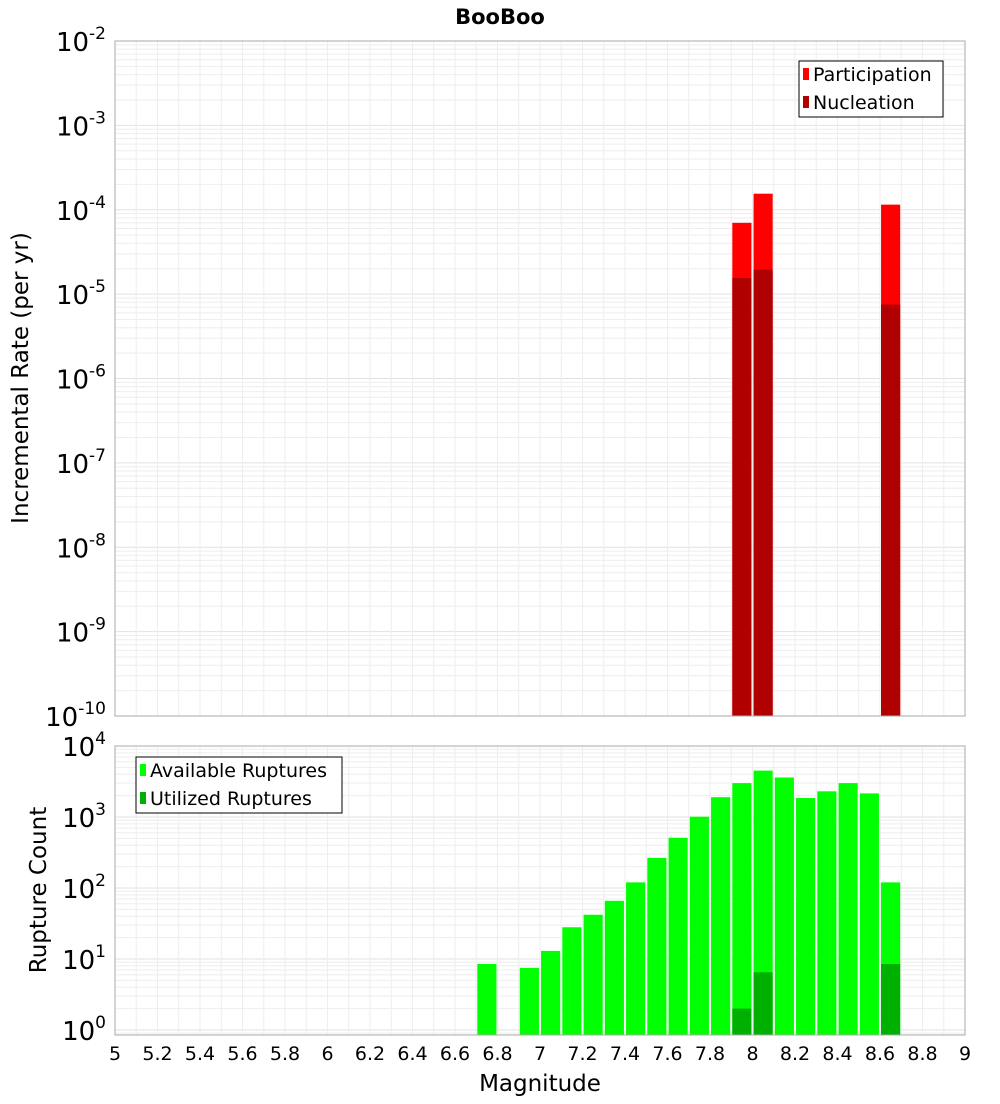 The image size is (1000, 1104). I want to click on y-tick-label: 10⁴, so click(84, 746).